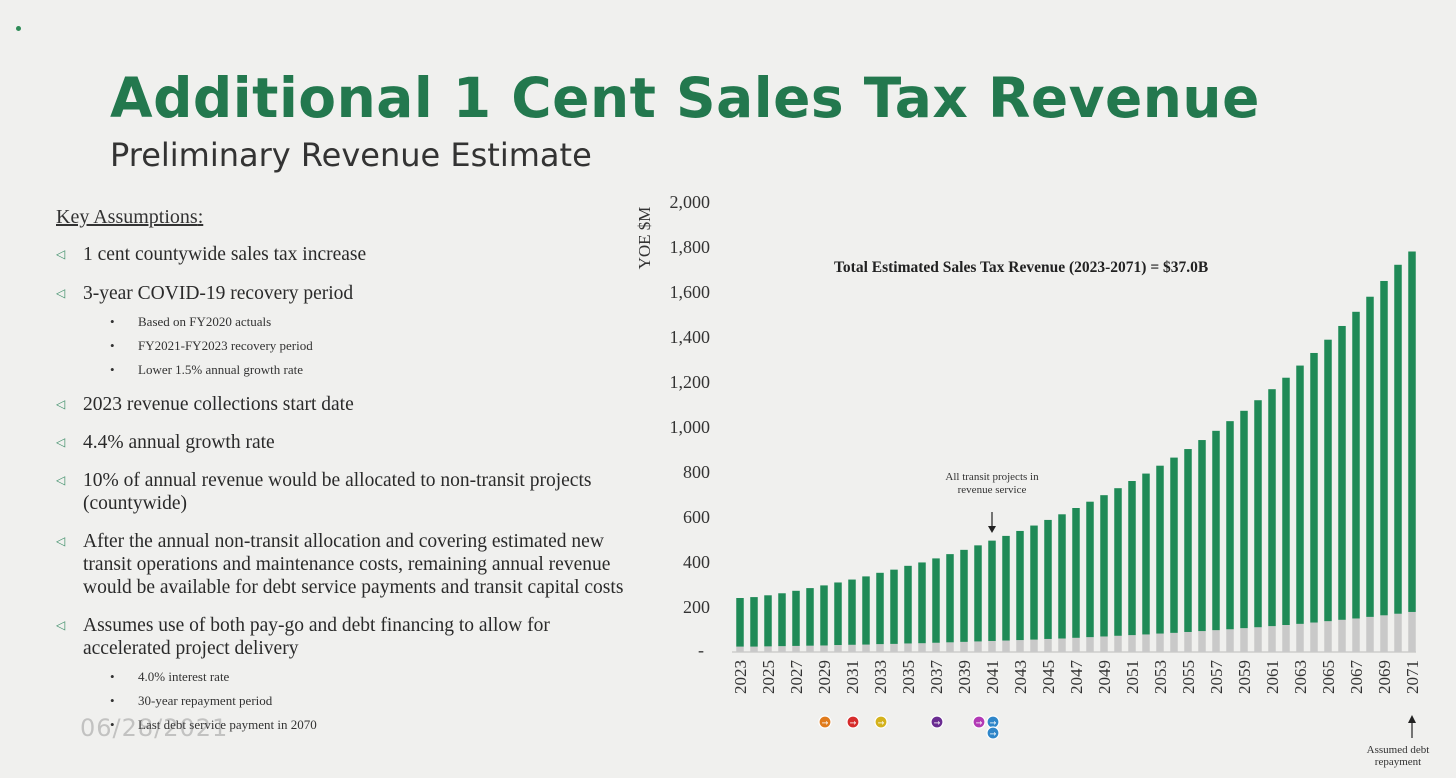  Describe the element at coordinates (936, 677) in the screenshot. I see `x-tick-label: 2037` at that location.